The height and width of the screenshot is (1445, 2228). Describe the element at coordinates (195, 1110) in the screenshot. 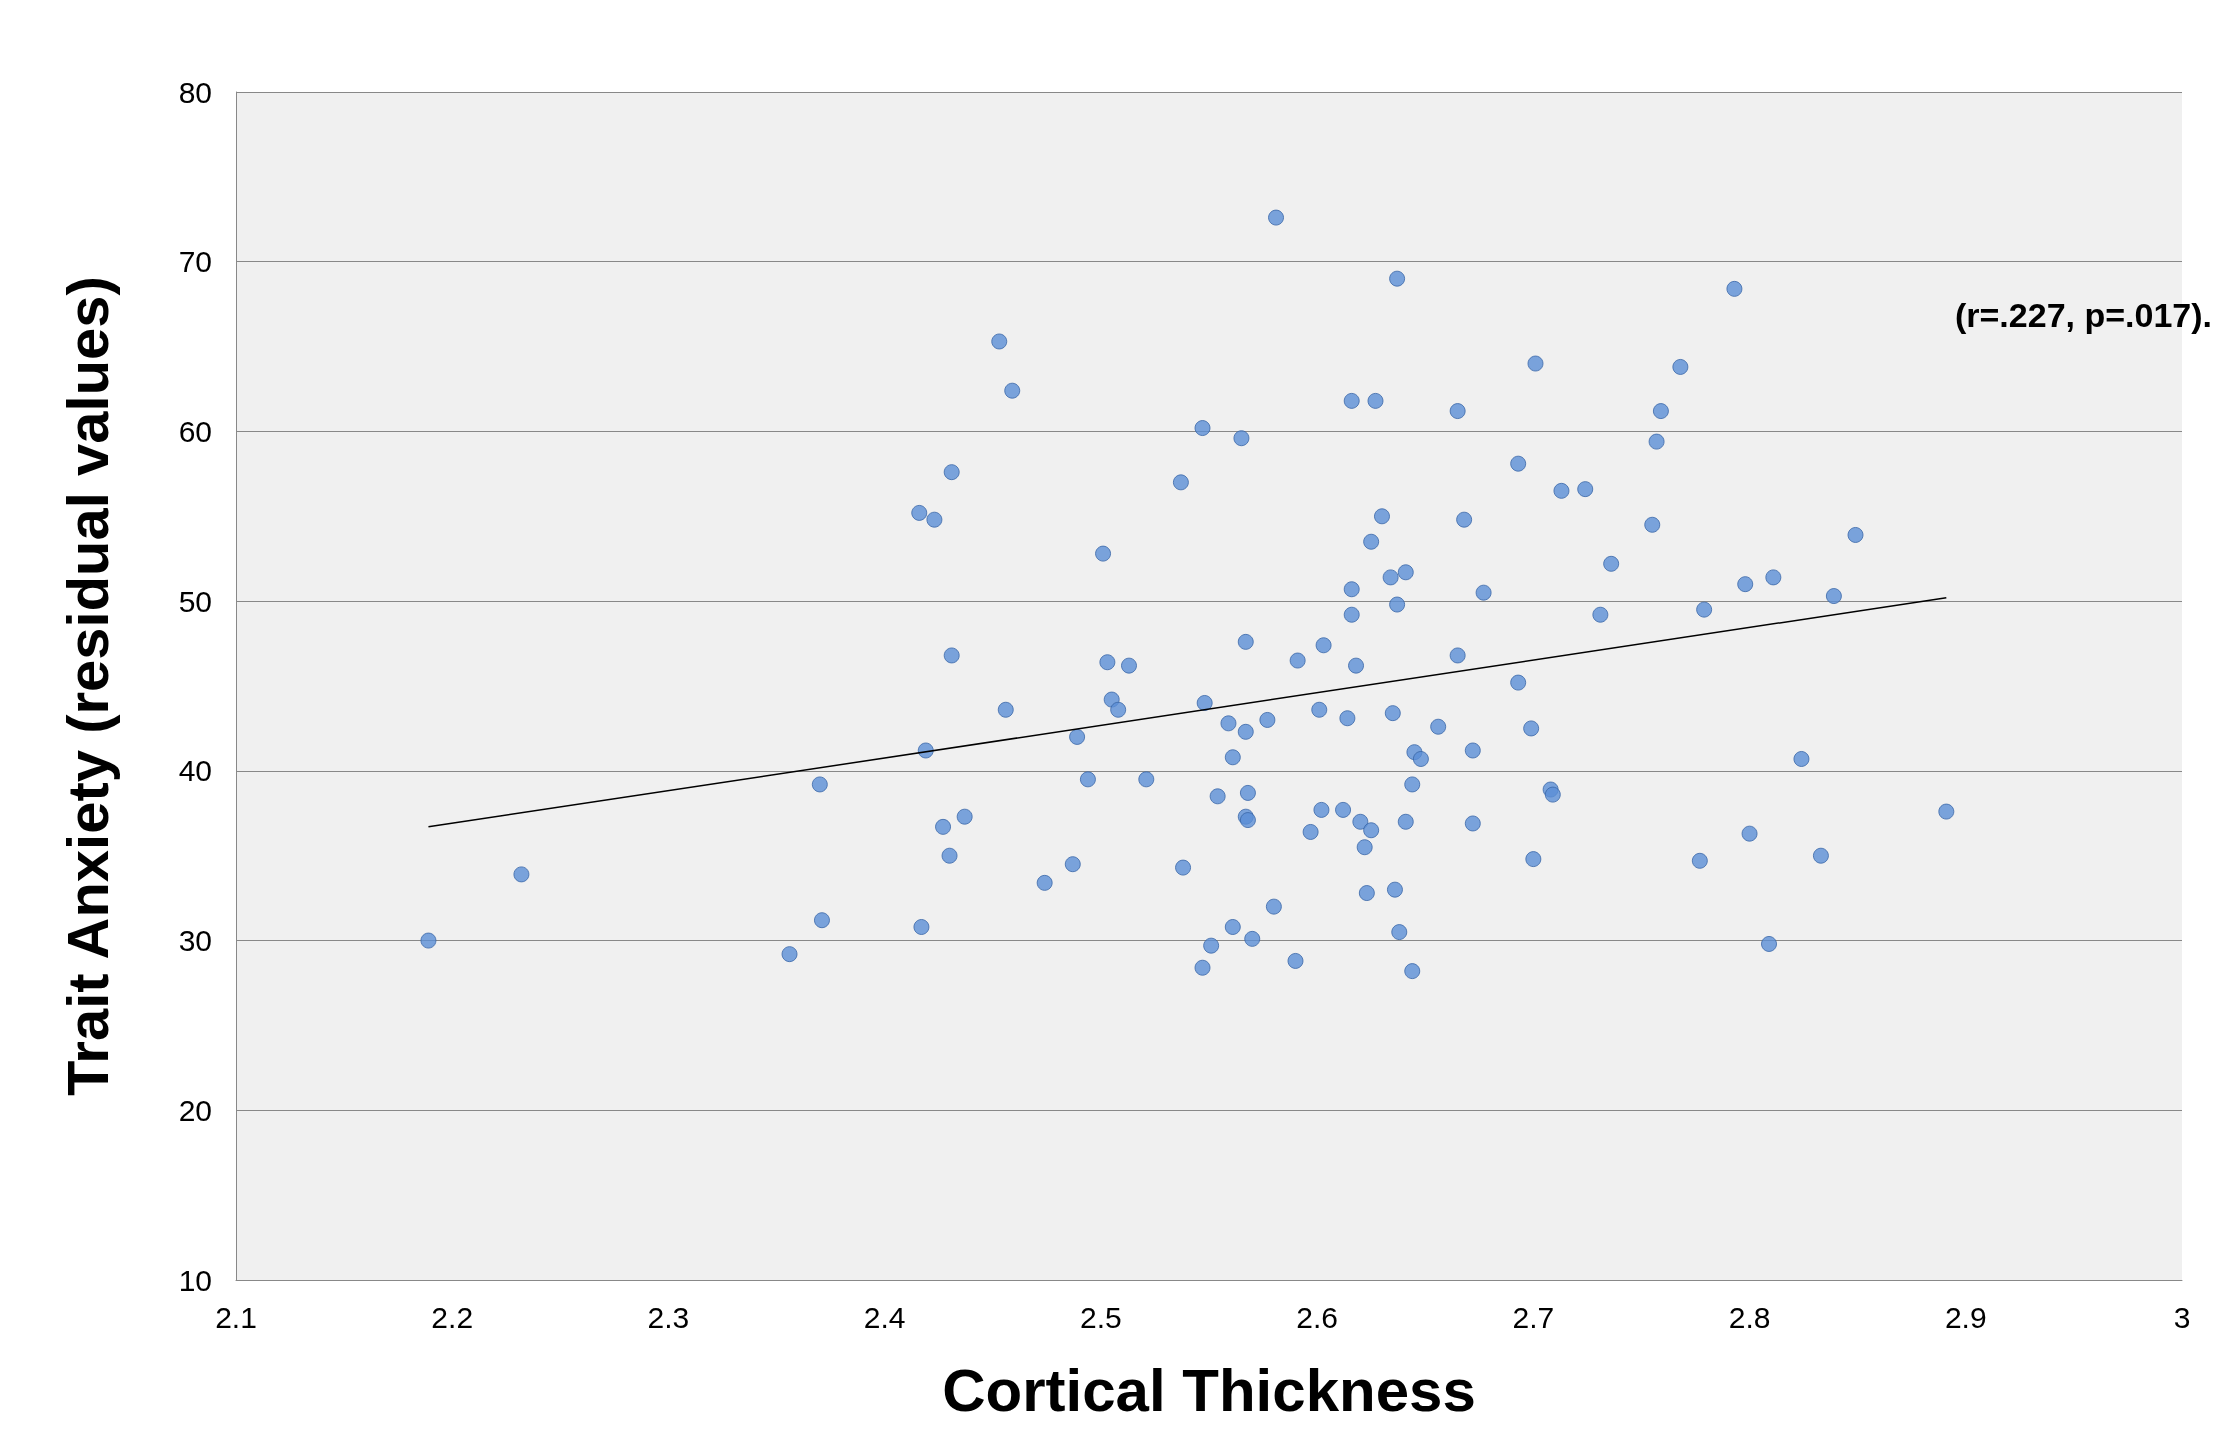

I see `y-tick-label: 20` at that location.